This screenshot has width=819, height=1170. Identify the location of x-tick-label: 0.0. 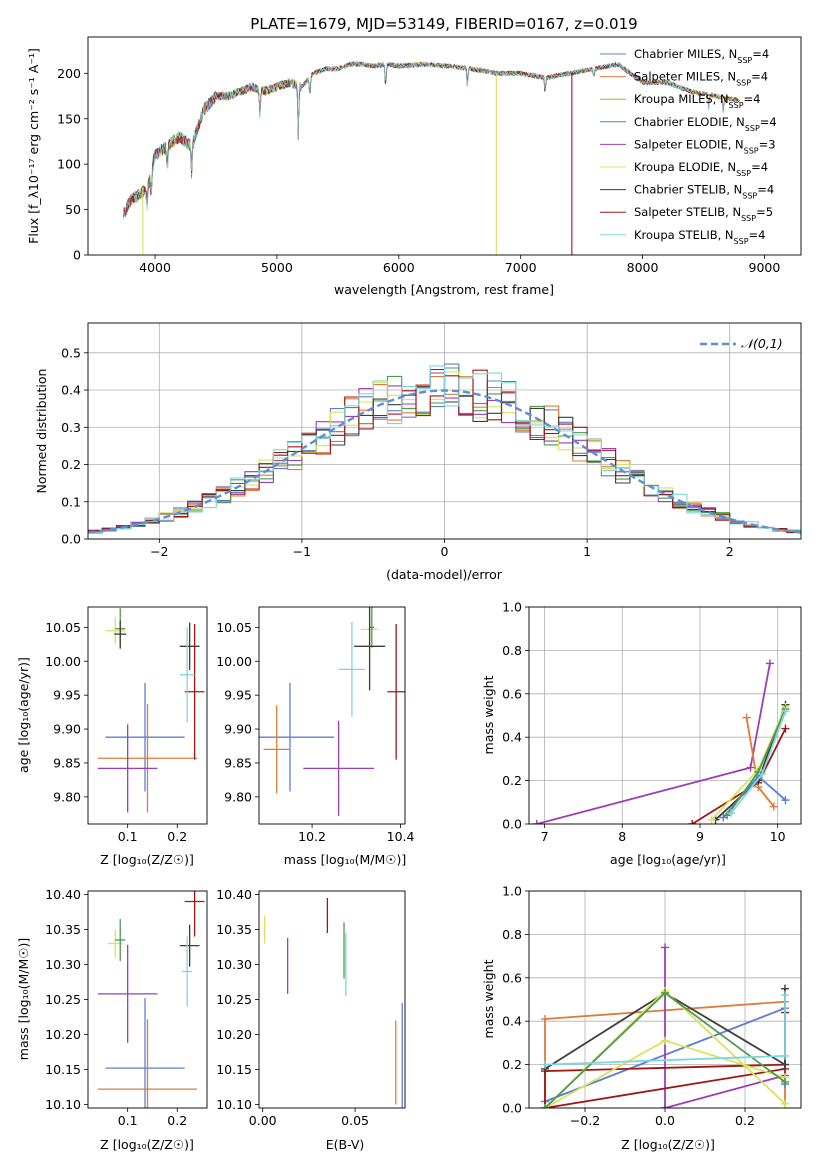
(665, 1120).